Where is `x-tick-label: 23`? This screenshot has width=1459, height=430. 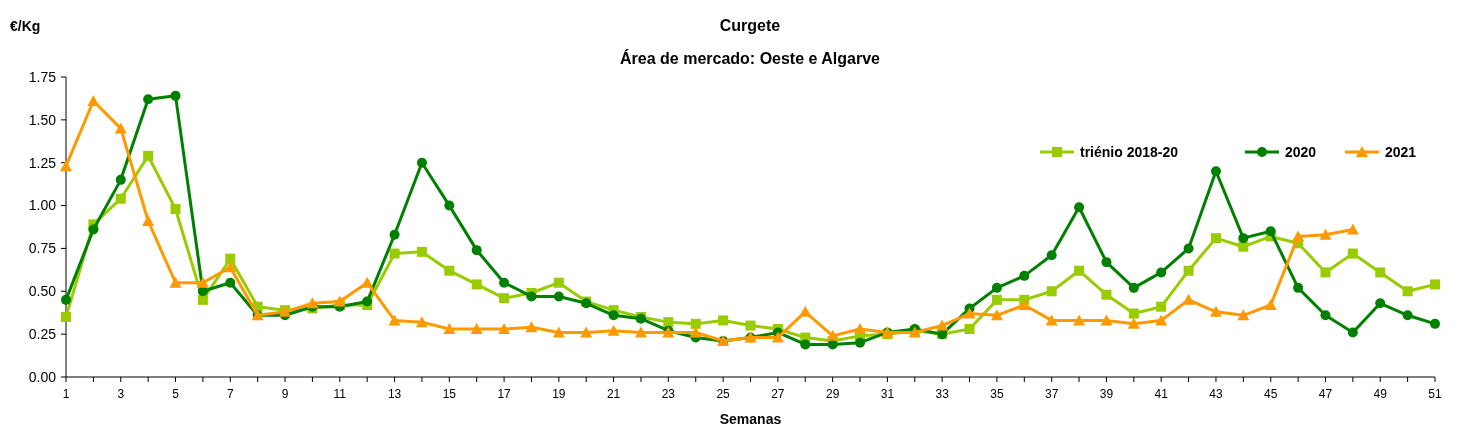 x-tick-label: 23 is located at coordinates (668, 394).